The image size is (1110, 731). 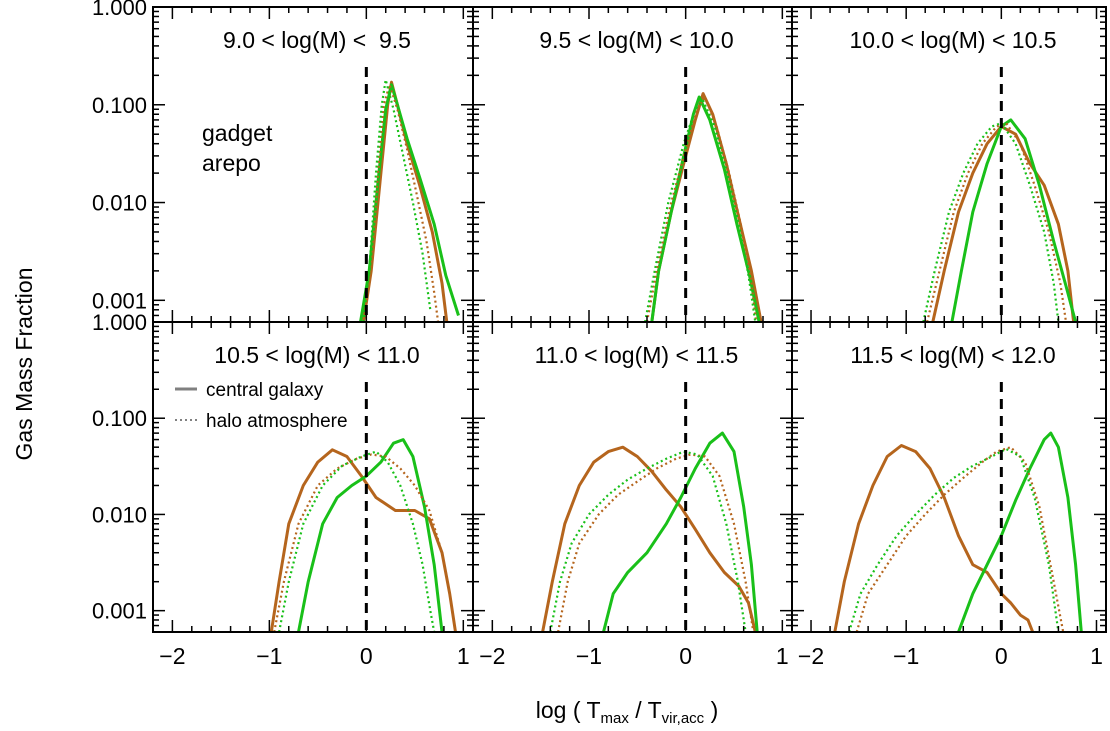 I want to click on panel-title: 10.0 < log(M) < 10.5, so click(x=952, y=40).